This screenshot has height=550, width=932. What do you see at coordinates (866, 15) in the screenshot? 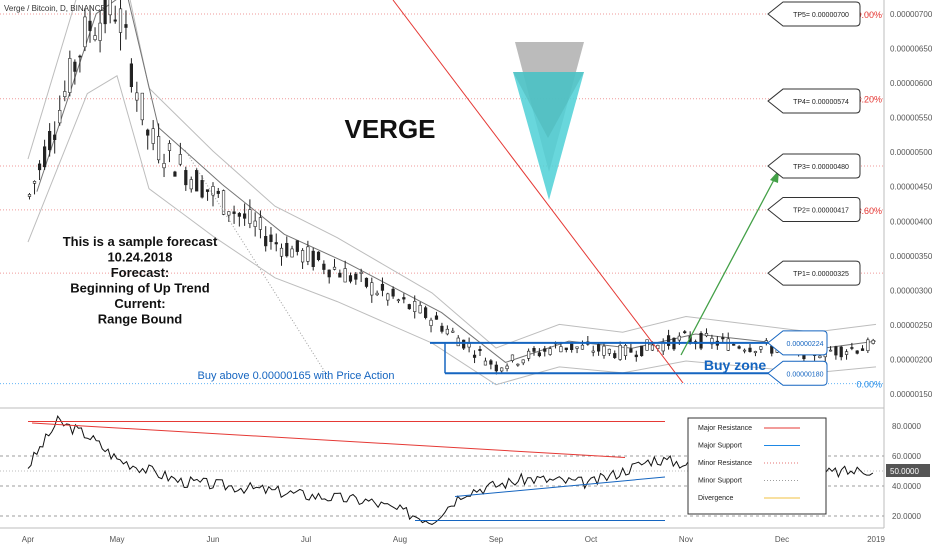
I see `fib-label: 50.00%` at bounding box center [866, 15].